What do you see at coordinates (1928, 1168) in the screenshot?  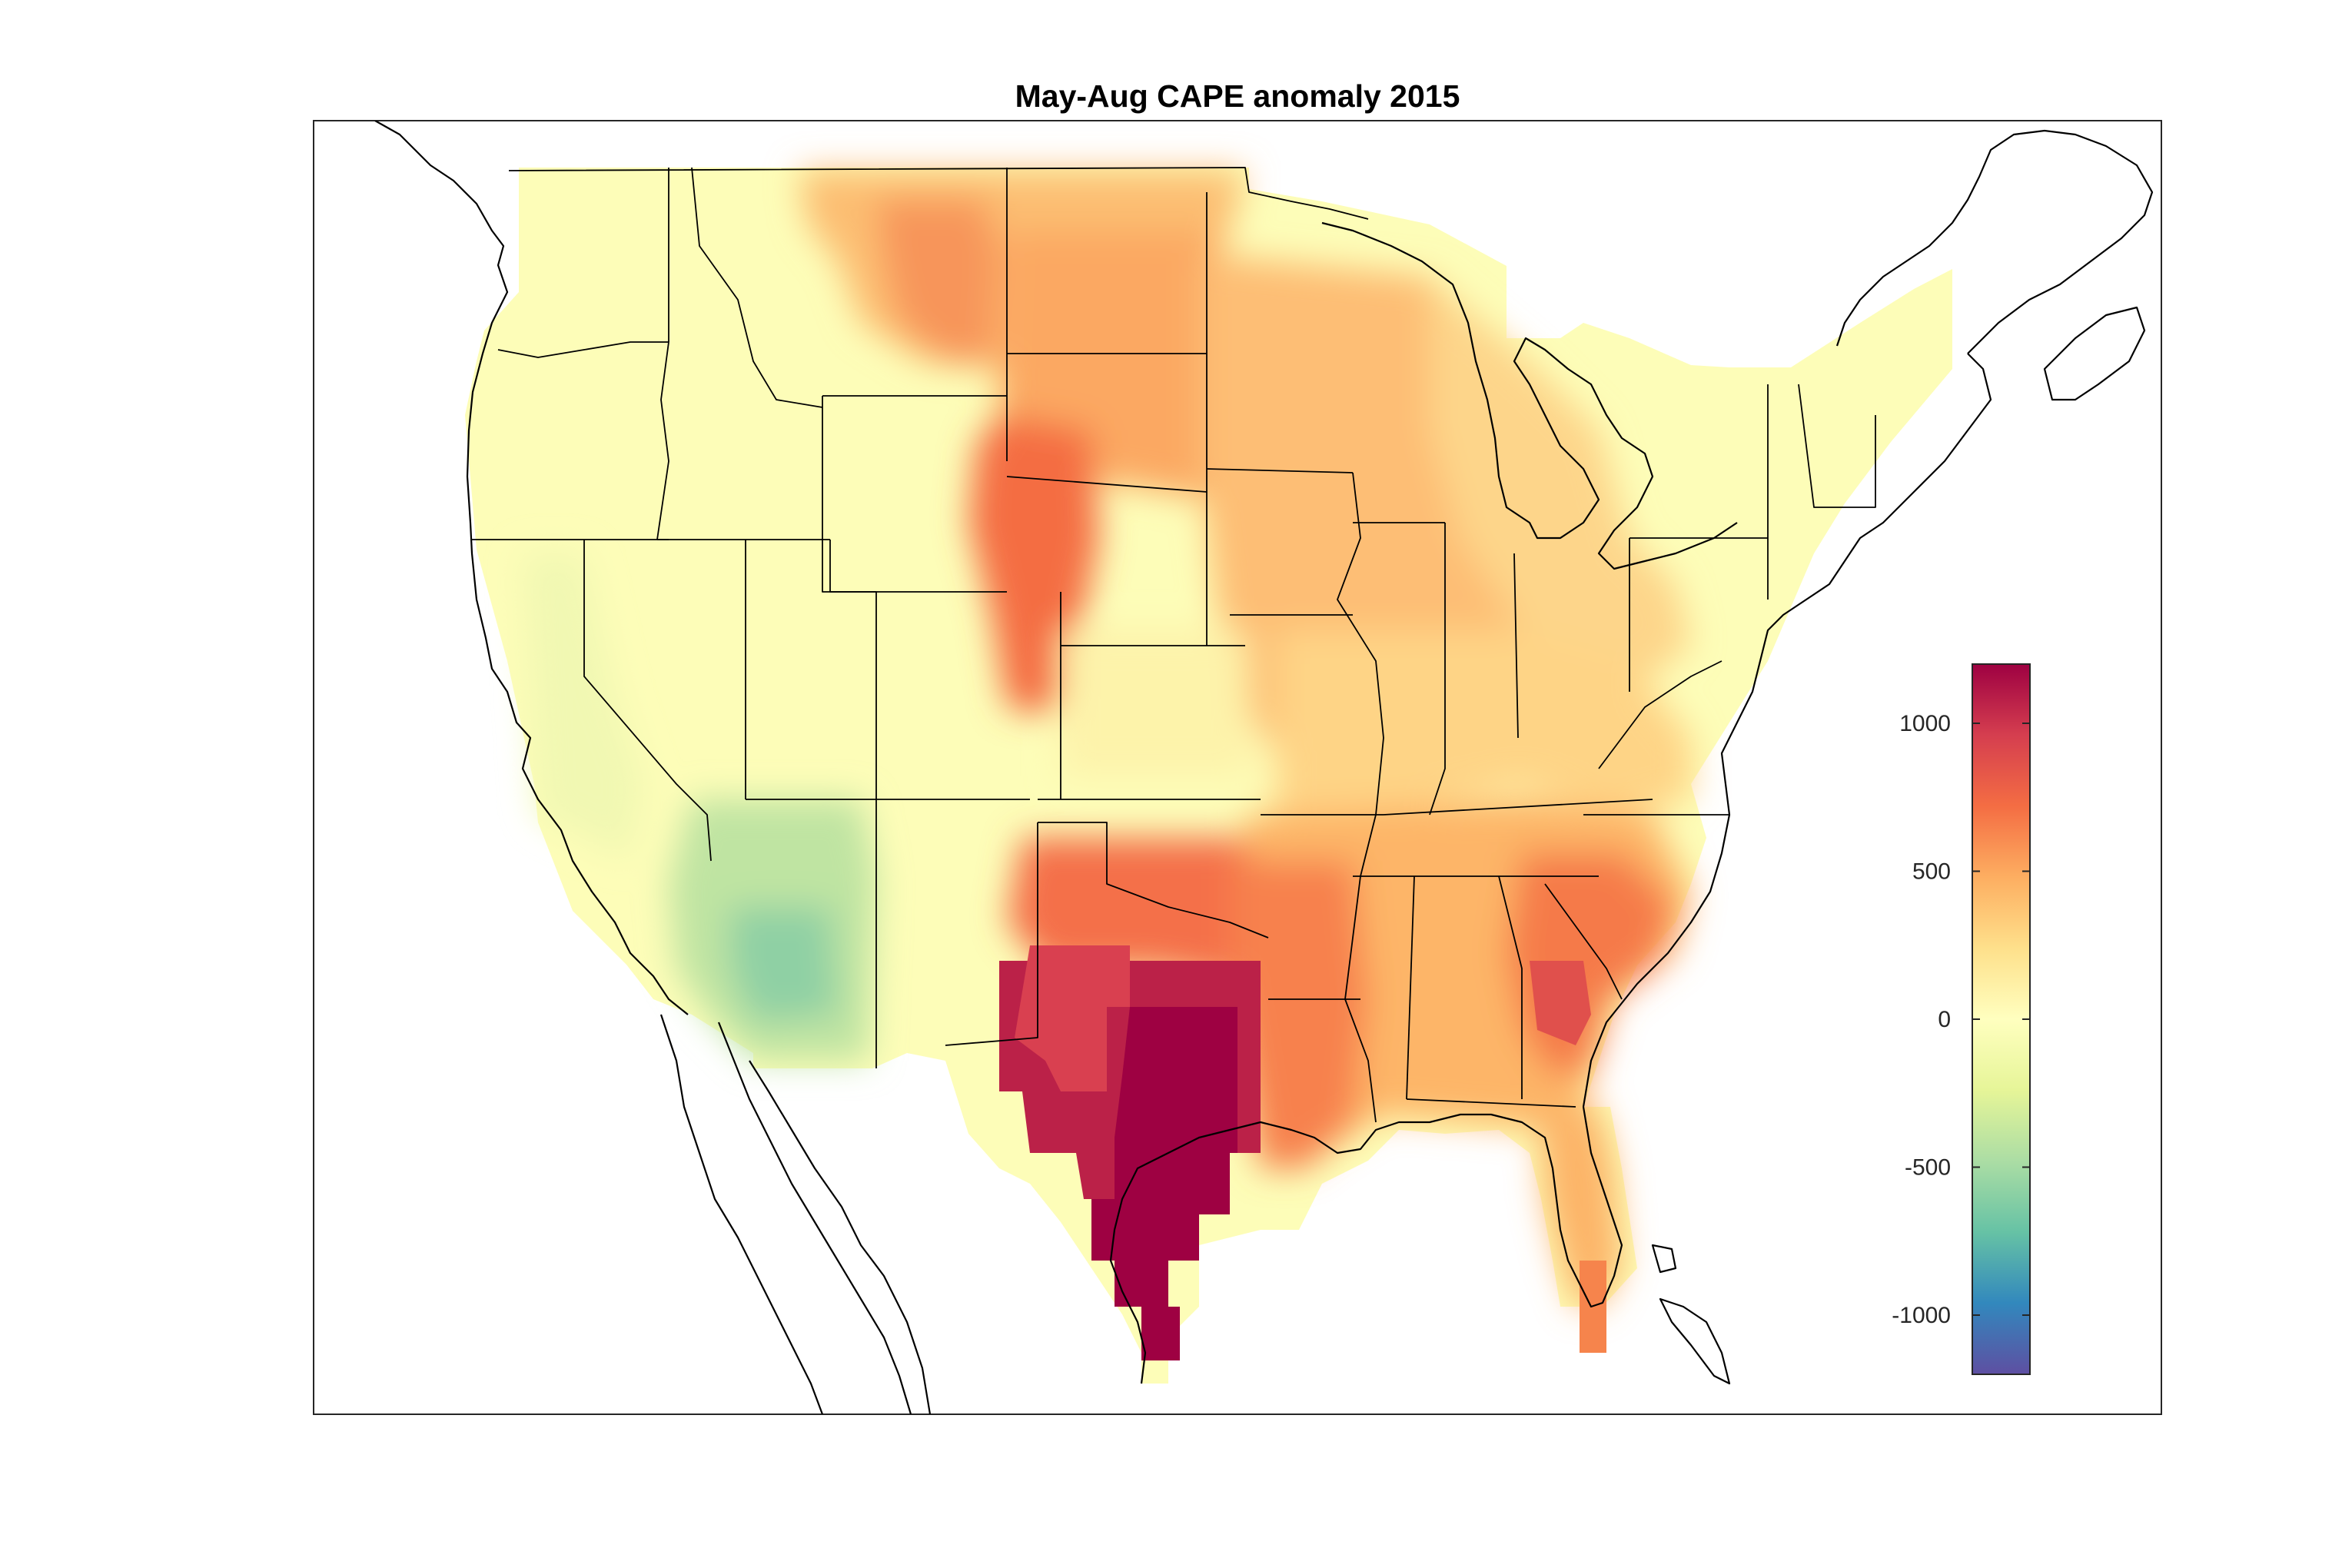 I see `colorbar-tick-label: -500` at bounding box center [1928, 1168].